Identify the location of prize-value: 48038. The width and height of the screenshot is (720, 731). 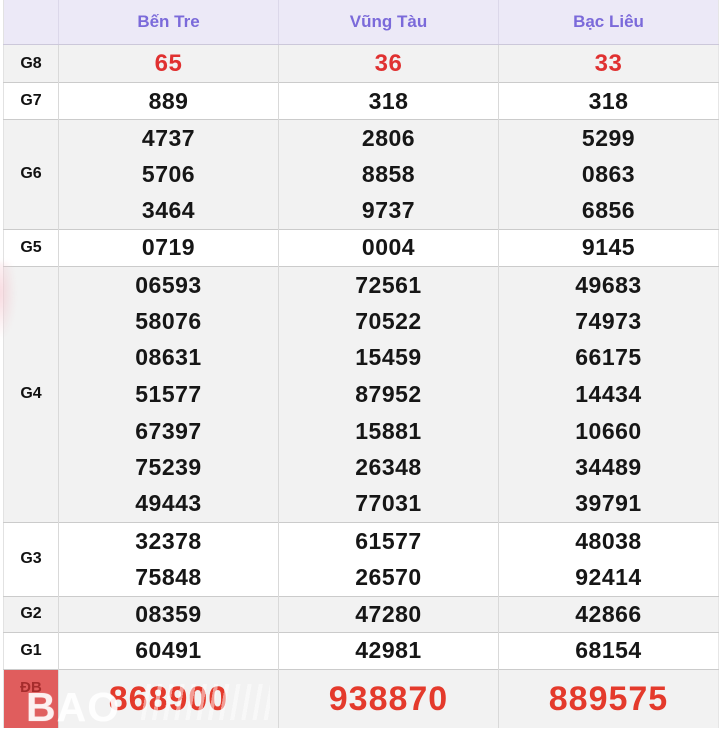
(608, 540).